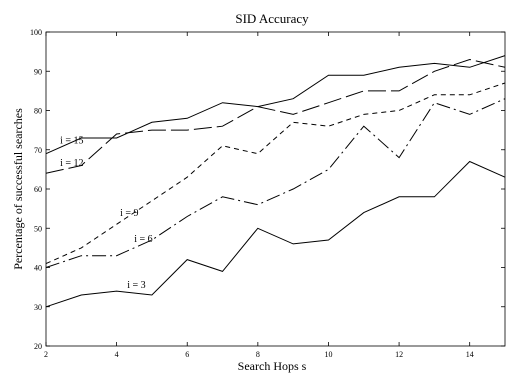 Image resolution: width=506 pixels, height=374 pixels. I want to click on series-labels: i = 15 i = 12 i = 9 i = 6 i = 3, so click(106, 213).